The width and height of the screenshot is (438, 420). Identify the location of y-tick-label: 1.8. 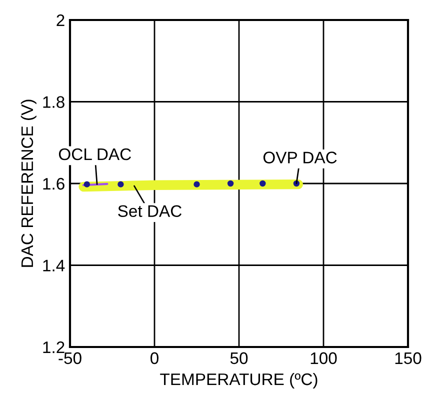
(53, 102).